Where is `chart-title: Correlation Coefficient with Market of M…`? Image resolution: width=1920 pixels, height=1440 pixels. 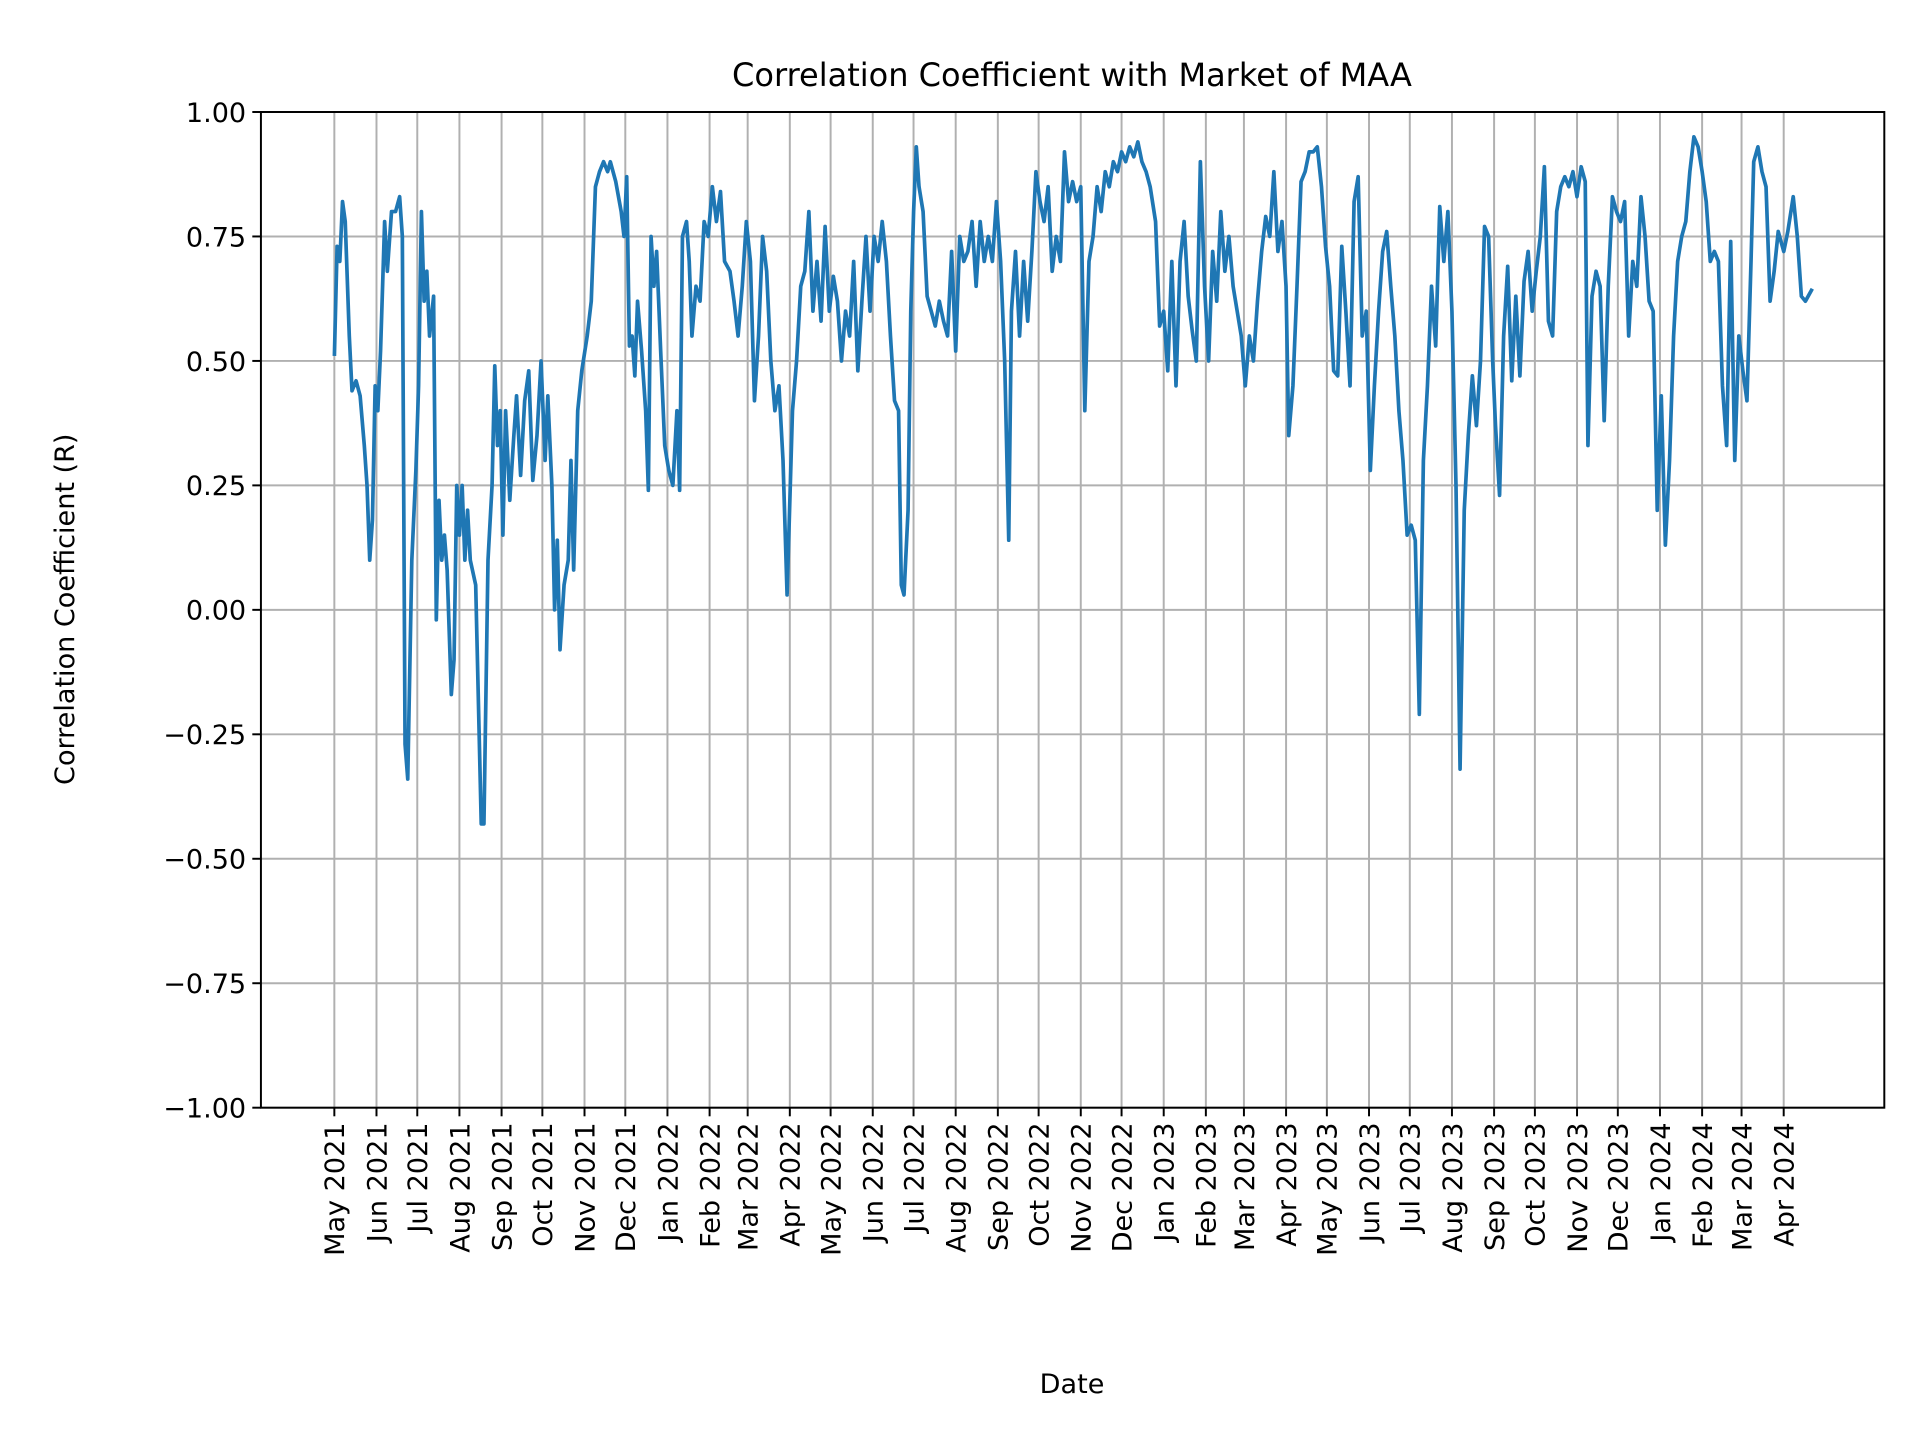 chart-title: Correlation Coefficient with Market of M… is located at coordinates (1072, 75).